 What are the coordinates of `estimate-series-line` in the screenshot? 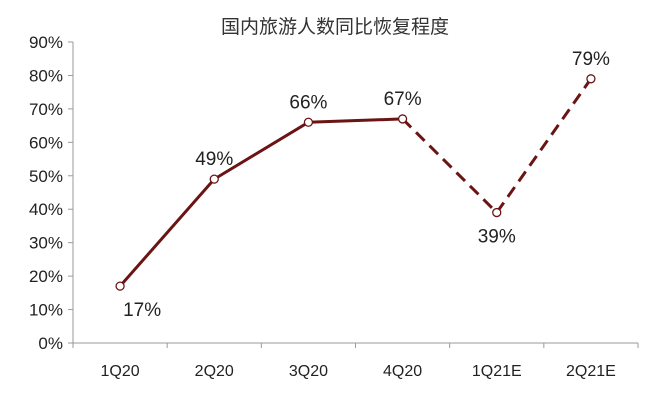 It's located at (497, 146).